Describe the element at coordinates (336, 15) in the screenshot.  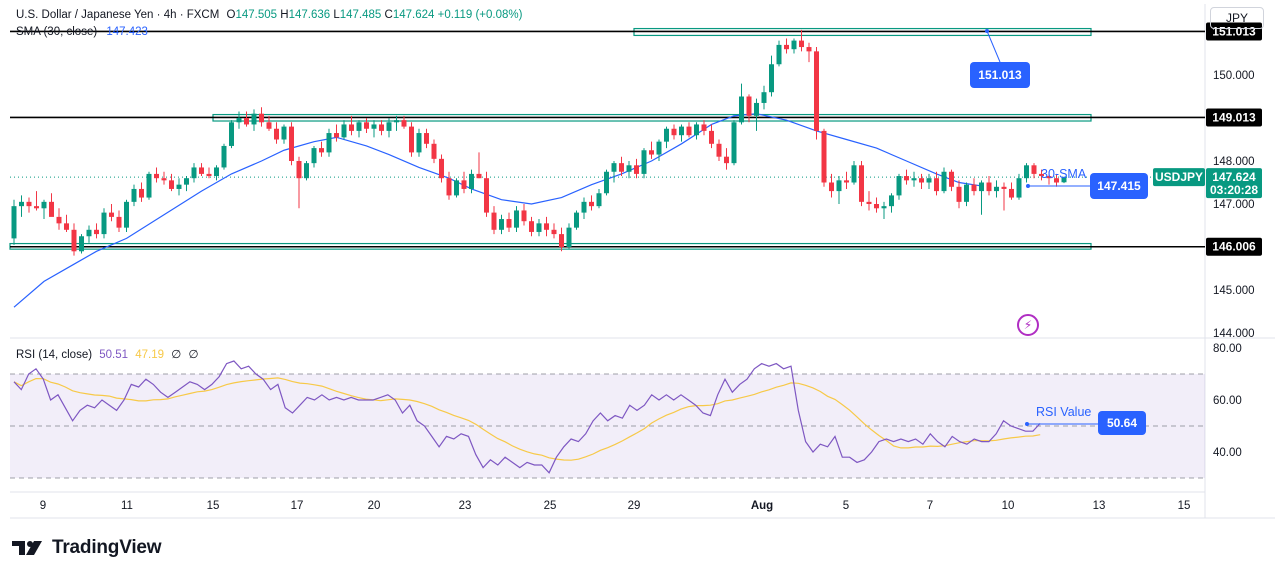
I see `low-label: L` at that location.